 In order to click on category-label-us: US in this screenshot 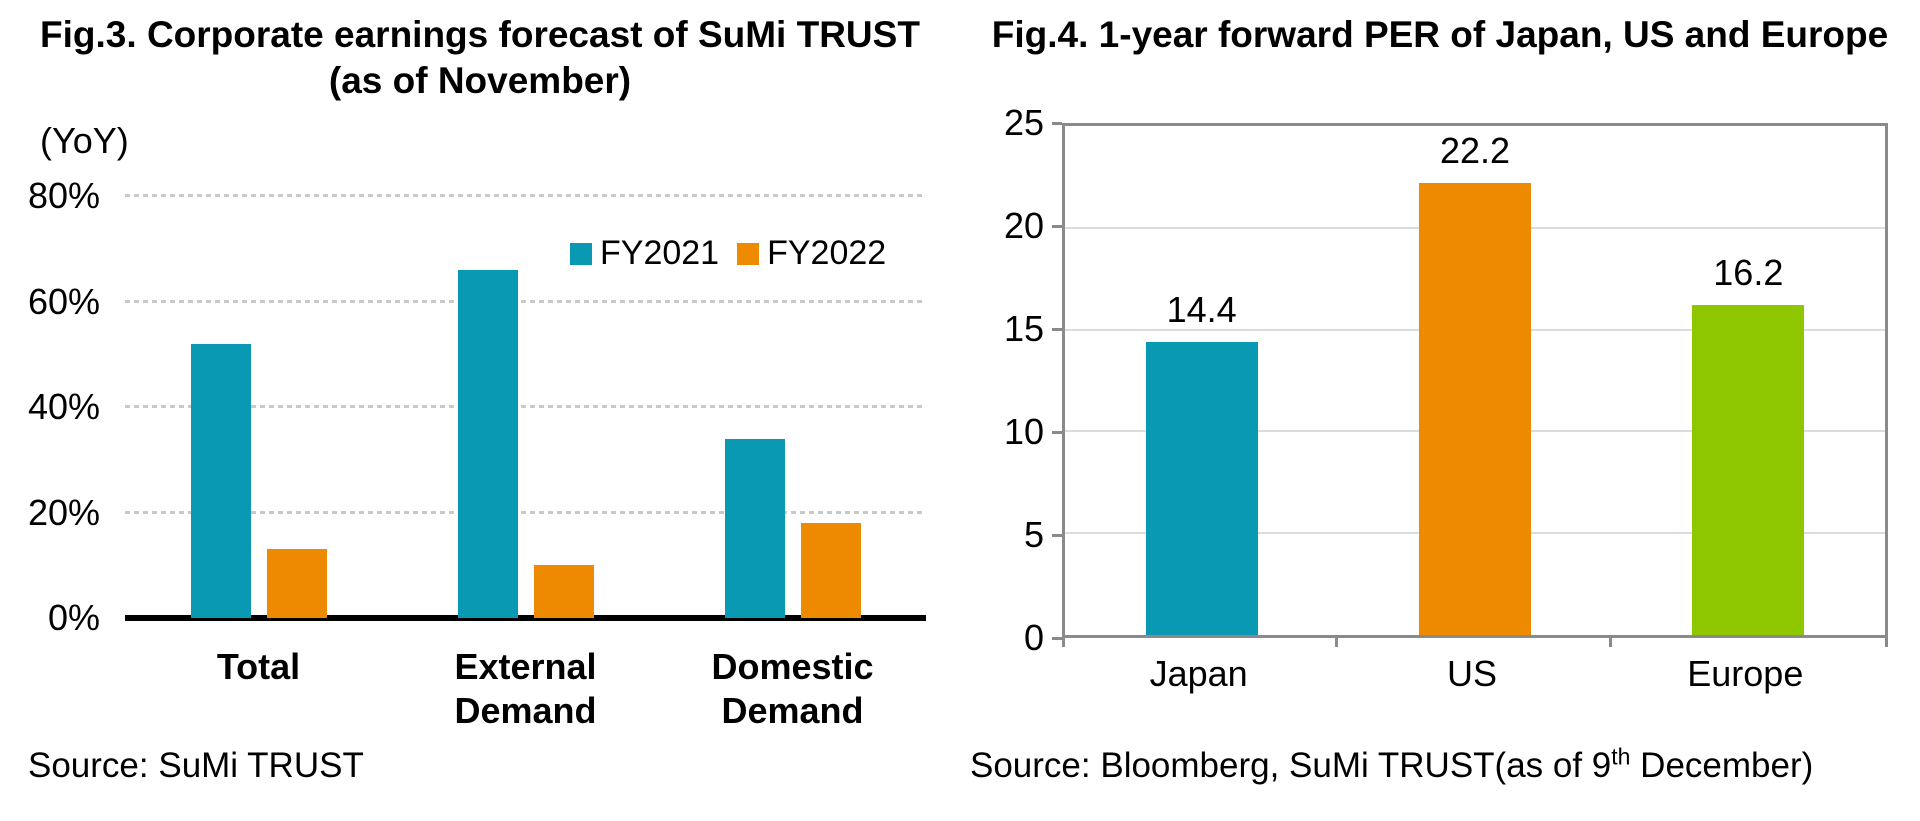, I will do `click(1471, 673)`.